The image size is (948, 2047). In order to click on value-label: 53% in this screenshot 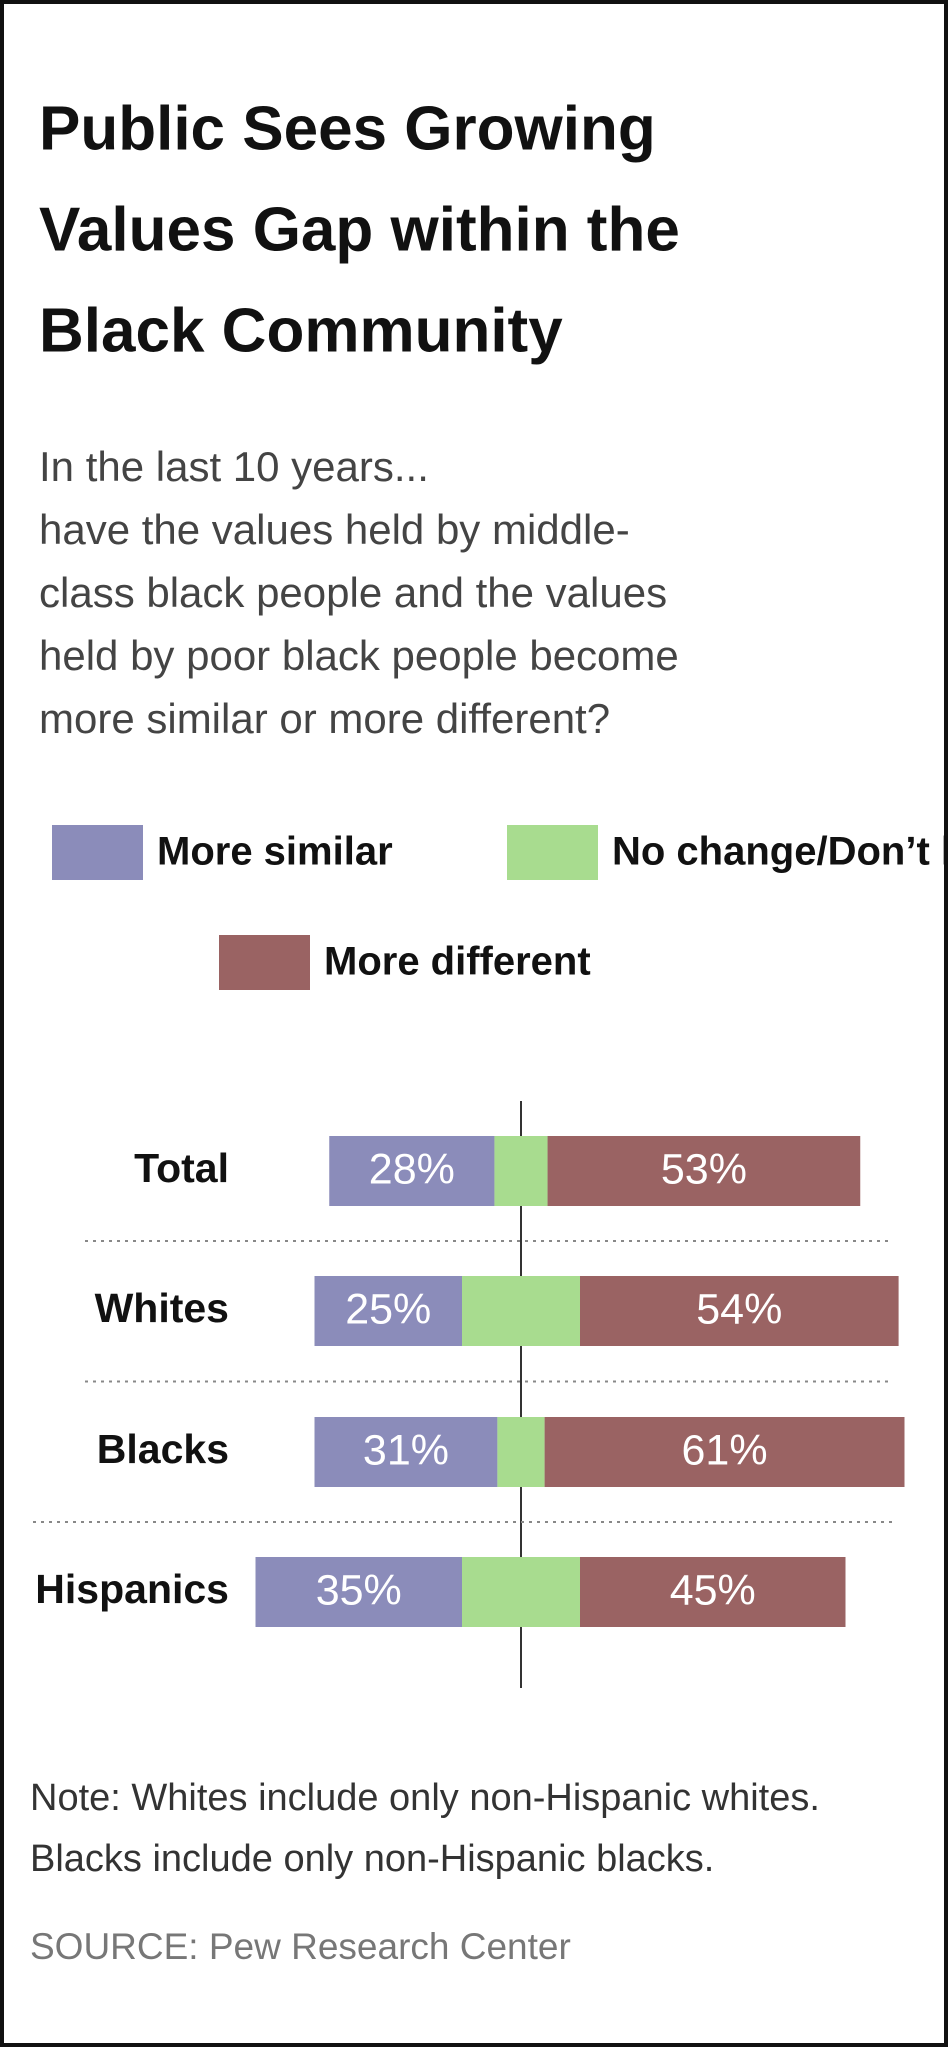, I will do `click(704, 1169)`.